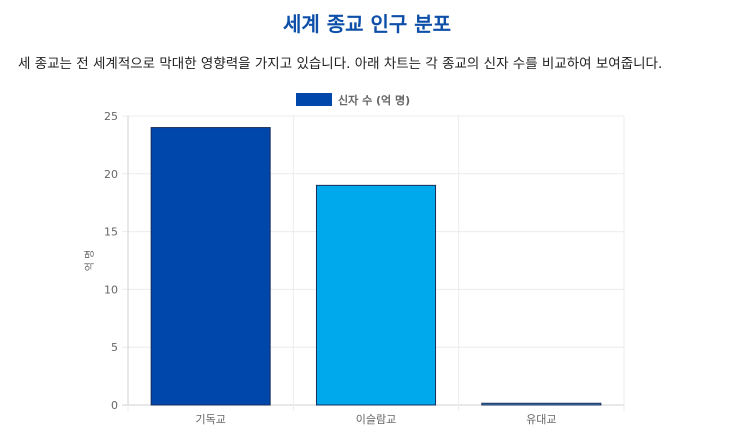 Image resolution: width=734 pixels, height=439 pixels. What do you see at coordinates (114, 347) in the screenshot?
I see `y-tick-label: 5` at bounding box center [114, 347].